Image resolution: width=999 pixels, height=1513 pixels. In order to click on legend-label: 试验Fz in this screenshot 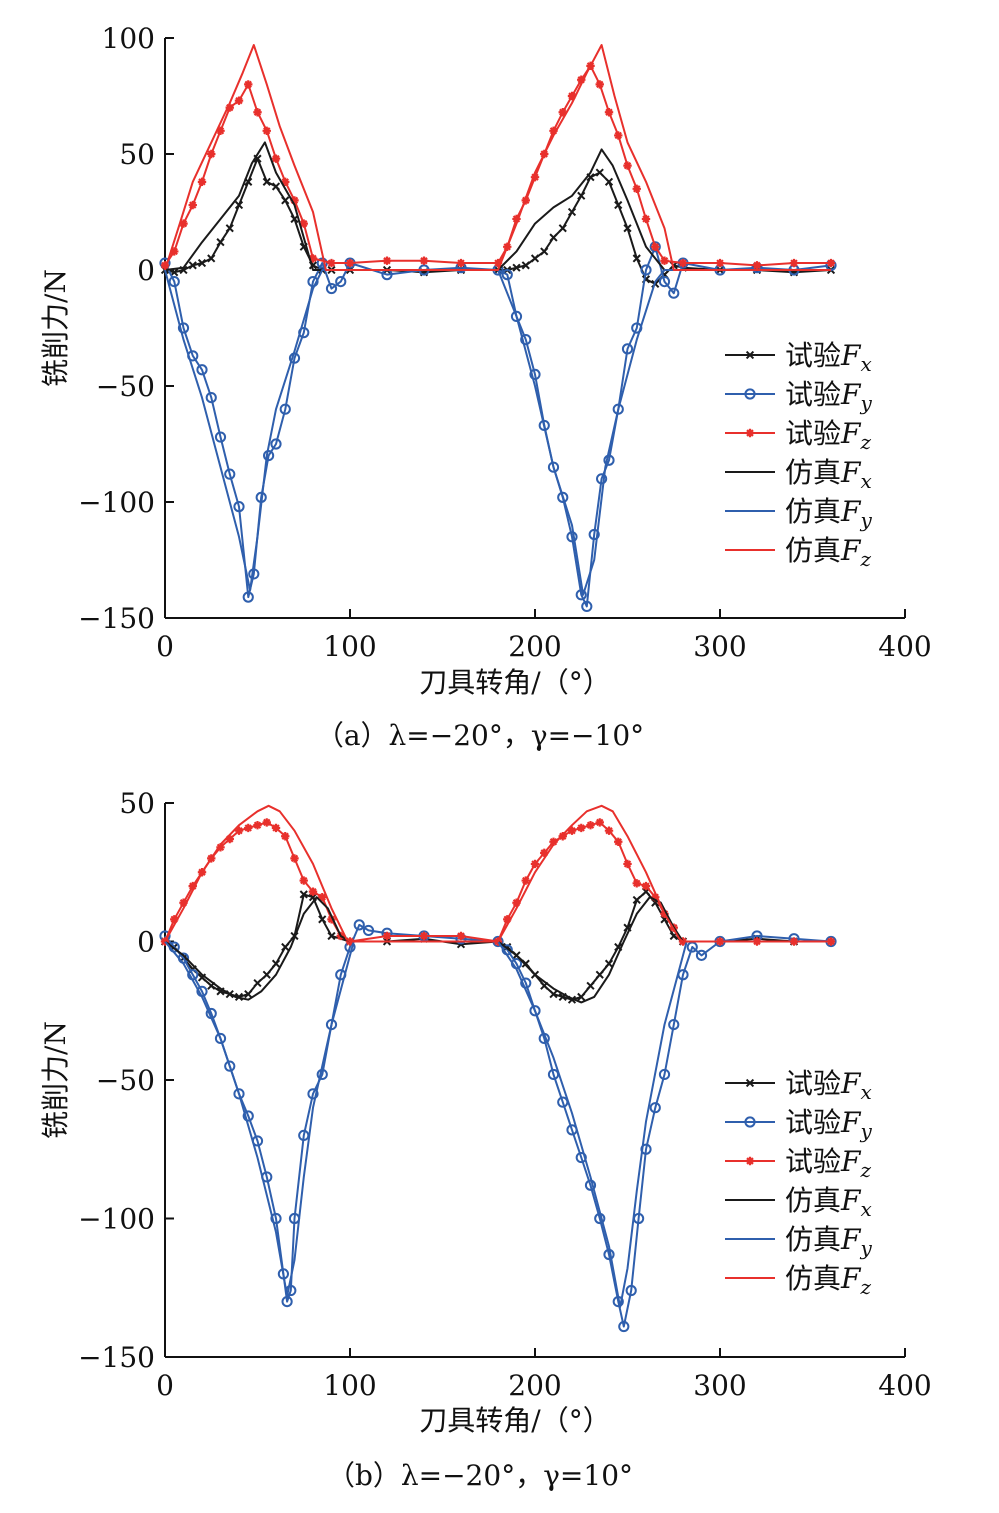, I will do `click(828, 435)`.